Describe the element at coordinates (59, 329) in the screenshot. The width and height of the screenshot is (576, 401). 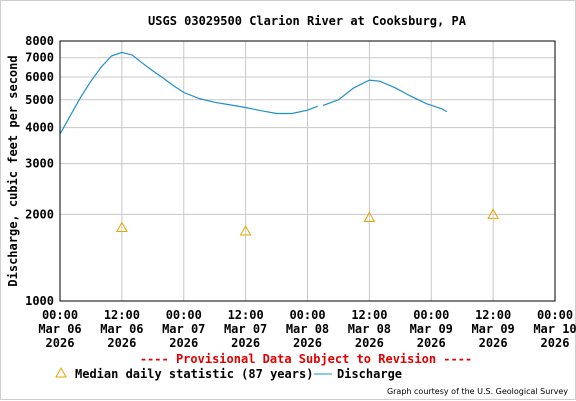
I see `x-tick-label: 00:00 Mar 06 2026` at that location.